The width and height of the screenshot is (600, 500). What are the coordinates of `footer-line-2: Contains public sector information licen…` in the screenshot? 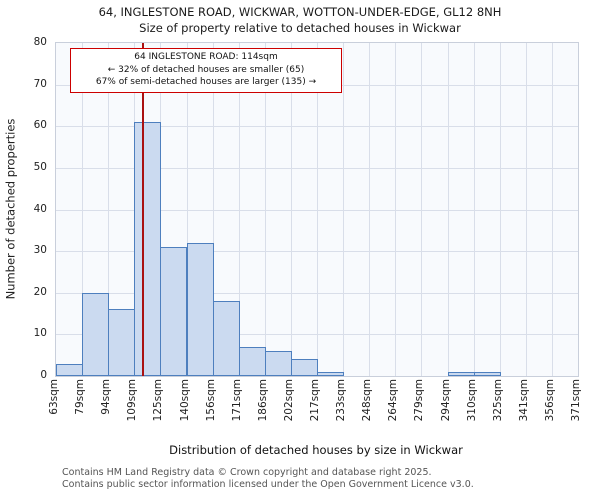 It's located at (268, 485).